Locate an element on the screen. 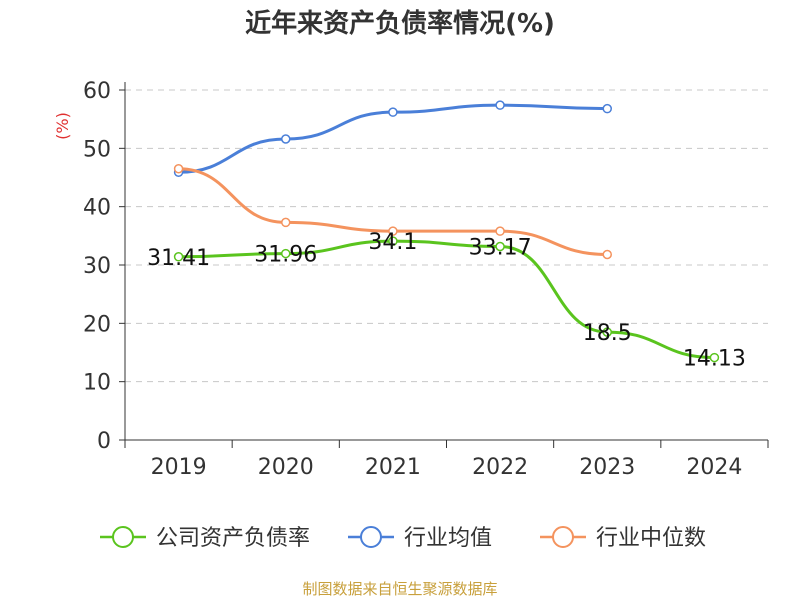 The image size is (800, 600). x-tick-label: 2022 is located at coordinates (500, 467).